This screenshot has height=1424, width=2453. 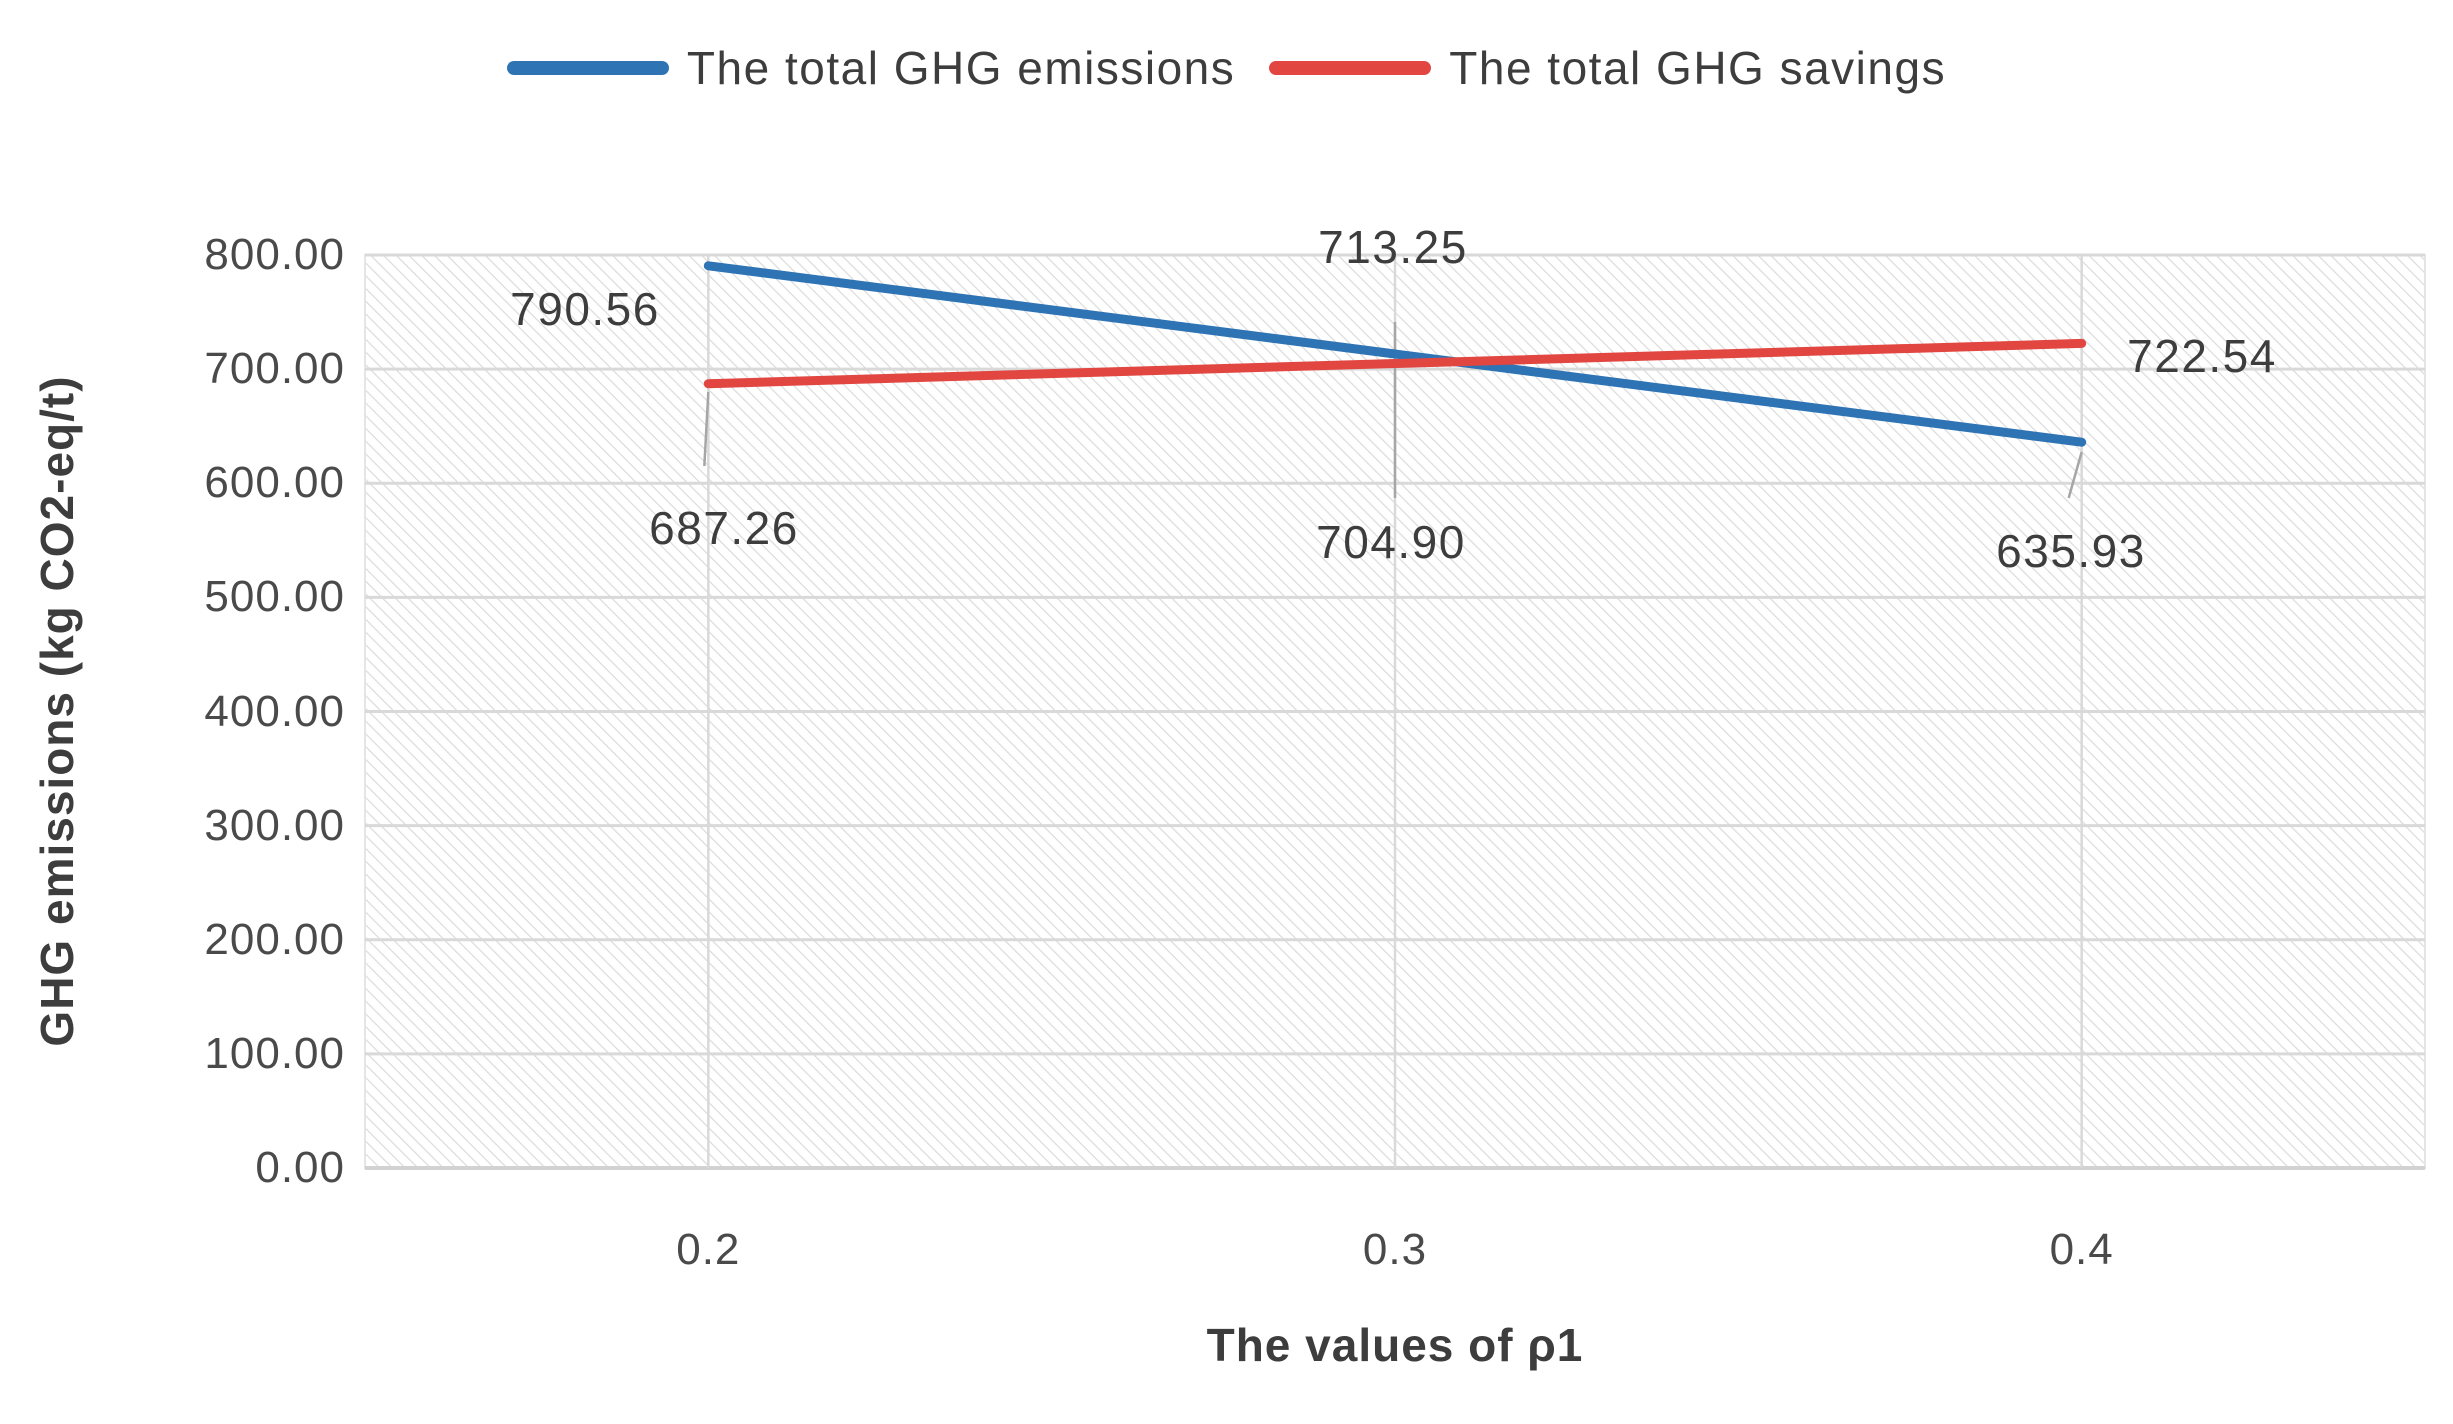 What do you see at coordinates (274, 369) in the screenshot?
I see `y-tick-label: 700.00` at bounding box center [274, 369].